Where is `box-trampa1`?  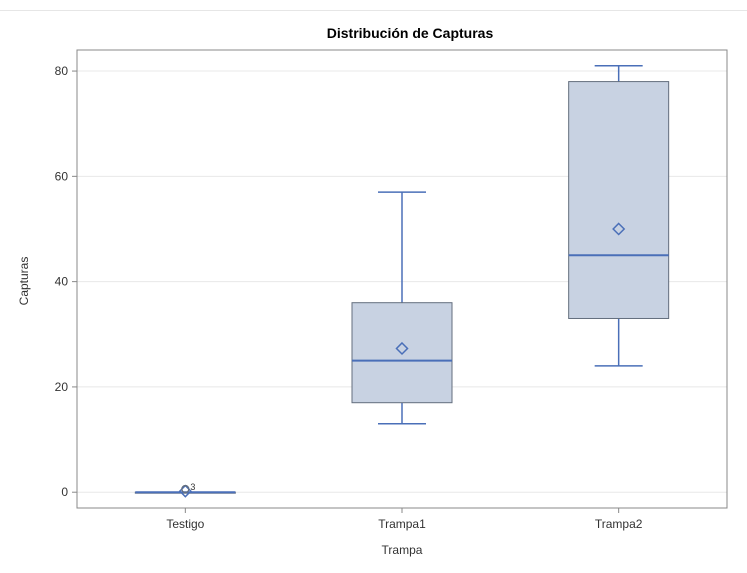 box-trampa1 is located at coordinates (402, 308).